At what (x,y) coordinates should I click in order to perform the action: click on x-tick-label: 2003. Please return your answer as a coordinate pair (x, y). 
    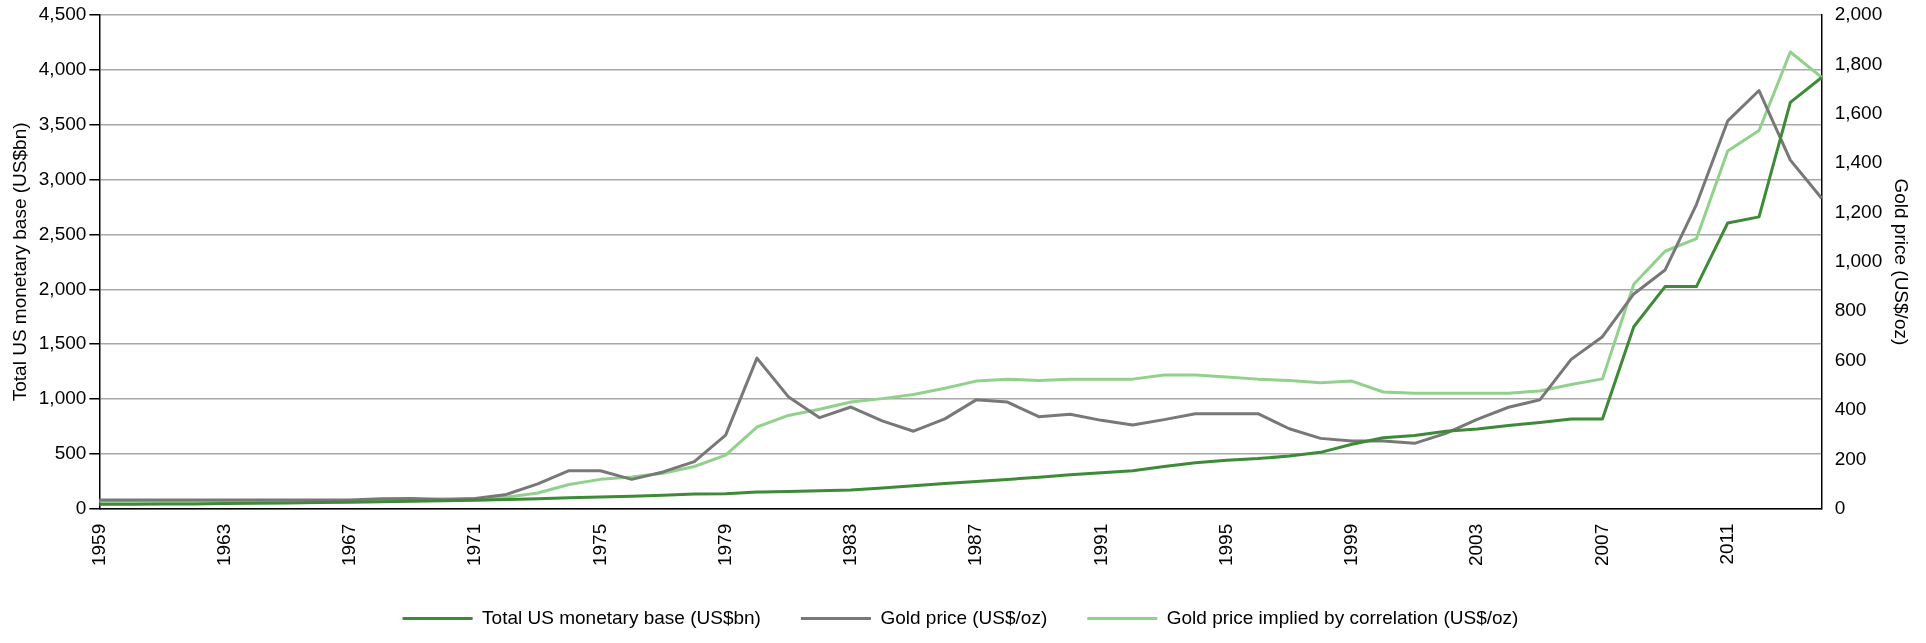
    Looking at the image, I should click on (1476, 545).